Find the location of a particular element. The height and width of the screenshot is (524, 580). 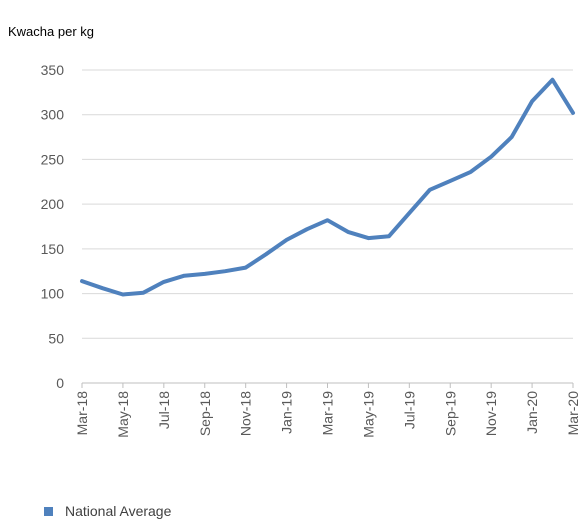

x-axis is located at coordinates (327, 385).